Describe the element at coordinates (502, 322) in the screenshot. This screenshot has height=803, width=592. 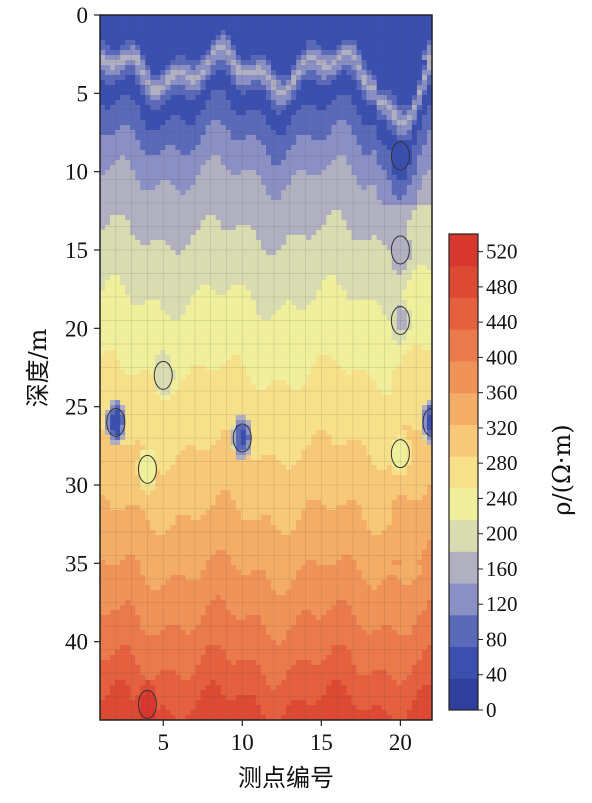
I see `colorbar-tick-label: 440` at that location.